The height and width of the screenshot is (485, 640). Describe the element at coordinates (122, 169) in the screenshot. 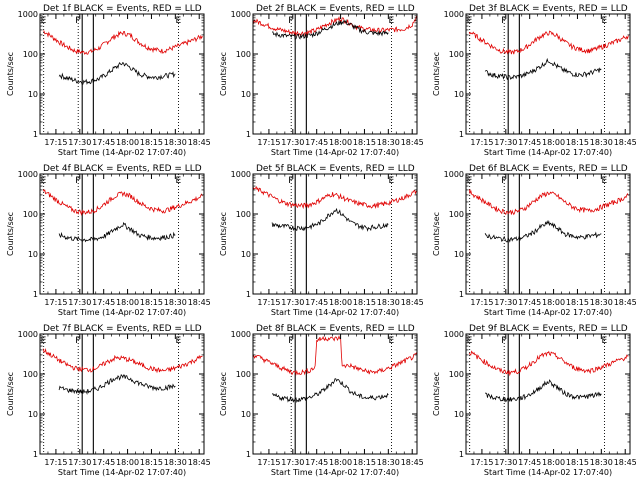

I see `panel-title: Det 4f BLACK = Events, RED = LLD` at that location.